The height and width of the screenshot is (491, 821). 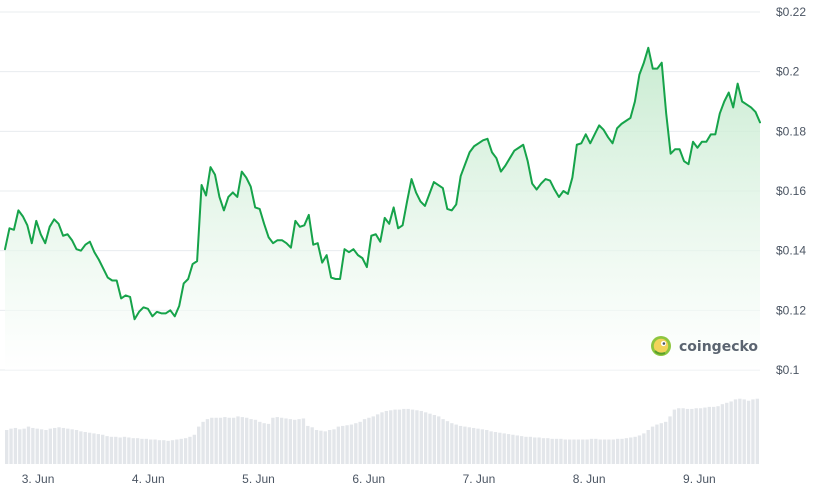 I want to click on brand-name: coingecko, so click(x=718, y=347).